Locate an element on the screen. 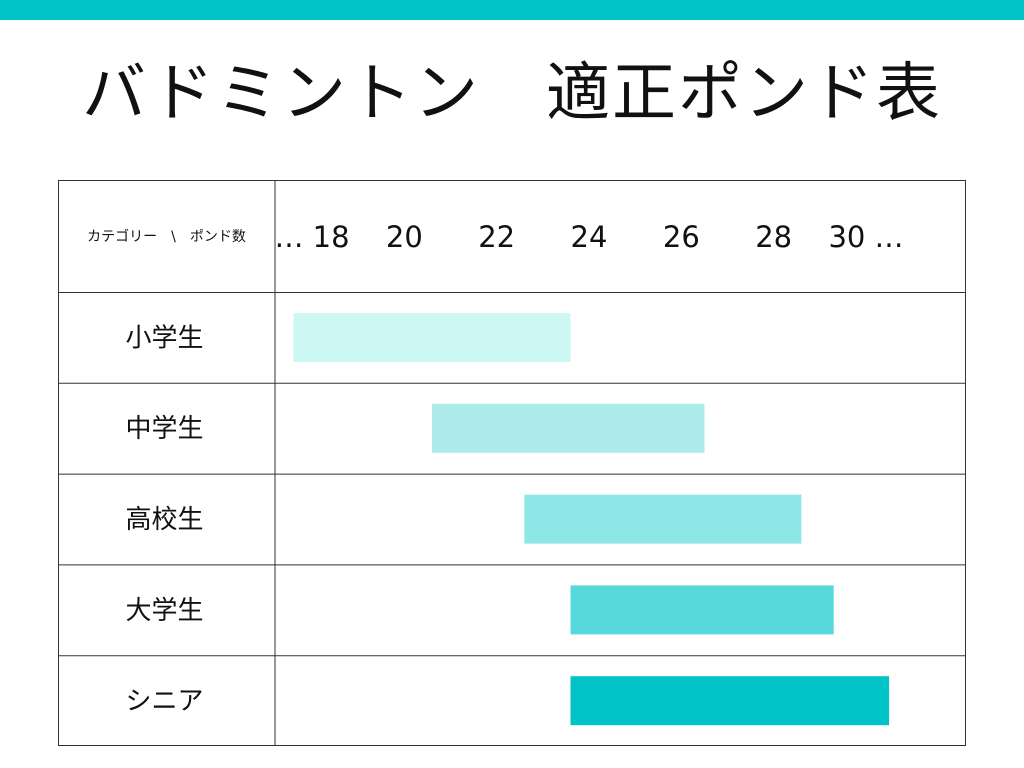 The height and width of the screenshot is (768, 1024). tick-label: 26 is located at coordinates (681, 237).